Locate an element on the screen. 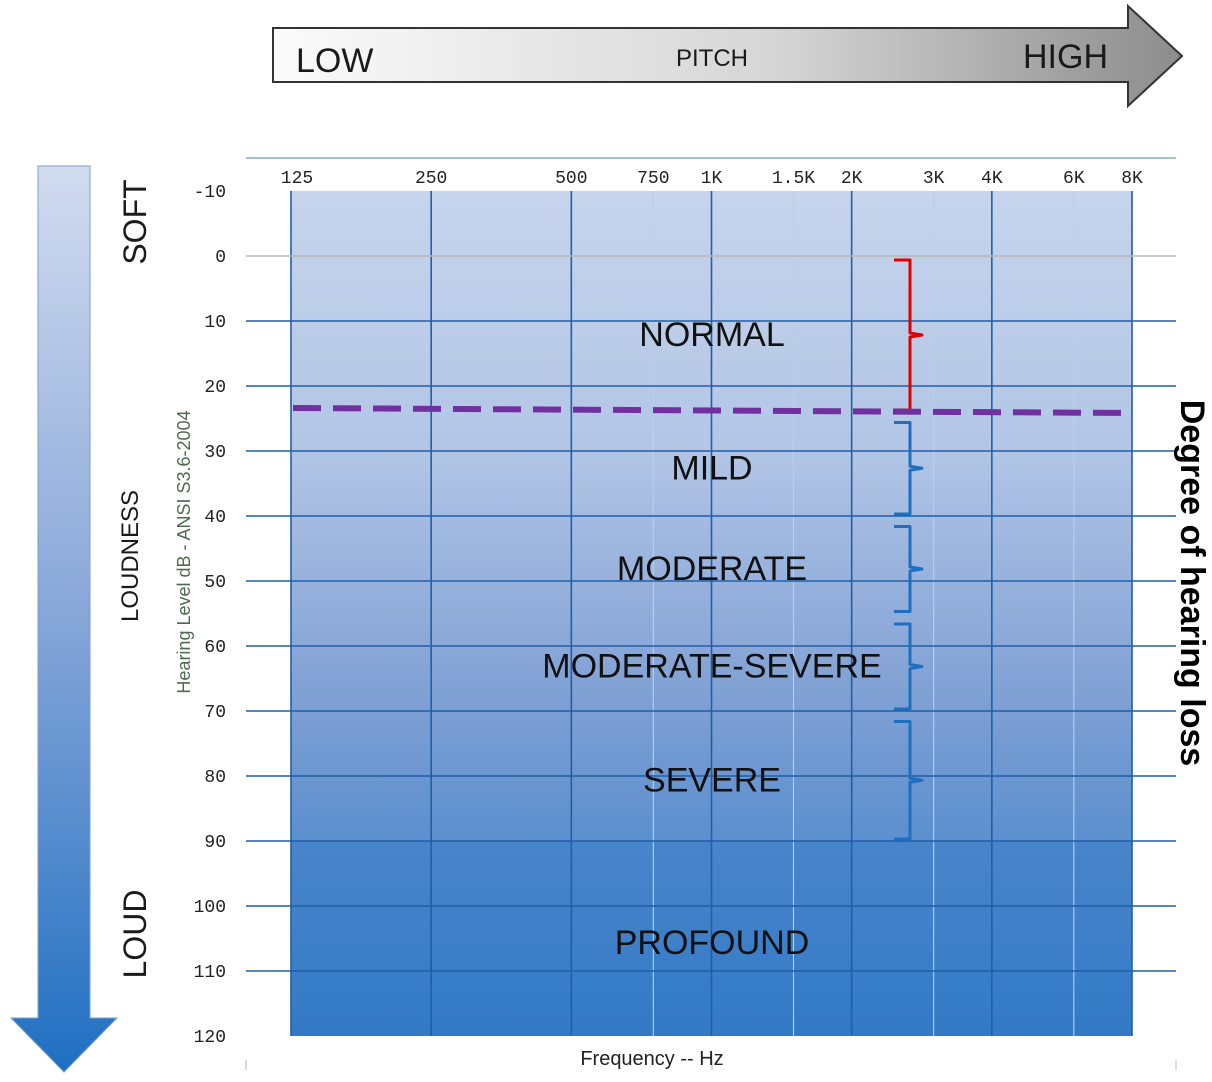  y-tick-label: 70 is located at coordinates (215, 713).